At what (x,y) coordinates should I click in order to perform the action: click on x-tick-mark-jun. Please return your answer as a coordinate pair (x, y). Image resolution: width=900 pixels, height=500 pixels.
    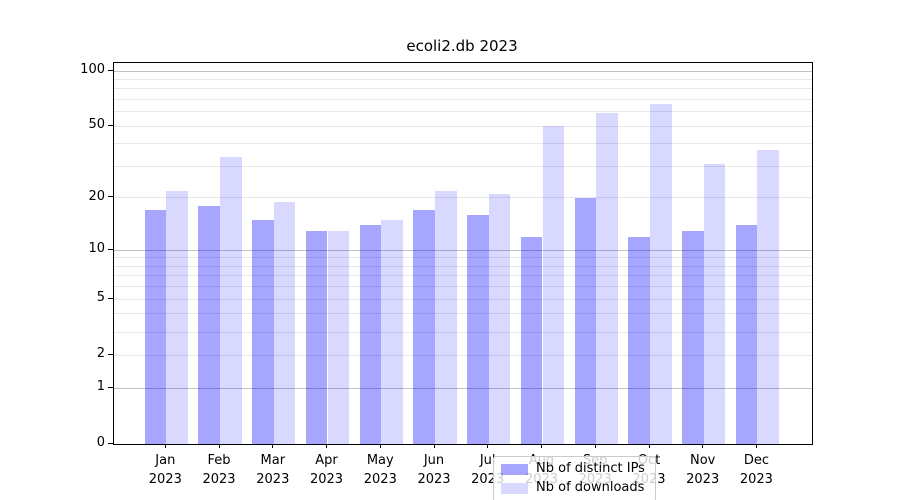
    Looking at the image, I should click on (434, 446).